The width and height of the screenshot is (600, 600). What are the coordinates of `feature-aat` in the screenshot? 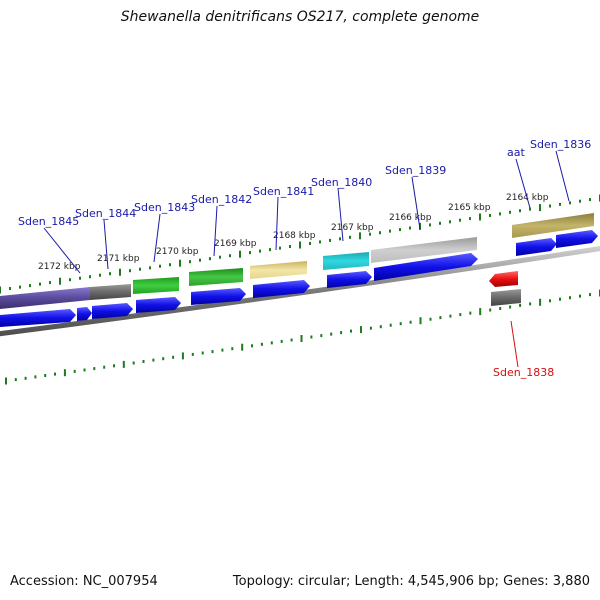 It's located at (553, 225).